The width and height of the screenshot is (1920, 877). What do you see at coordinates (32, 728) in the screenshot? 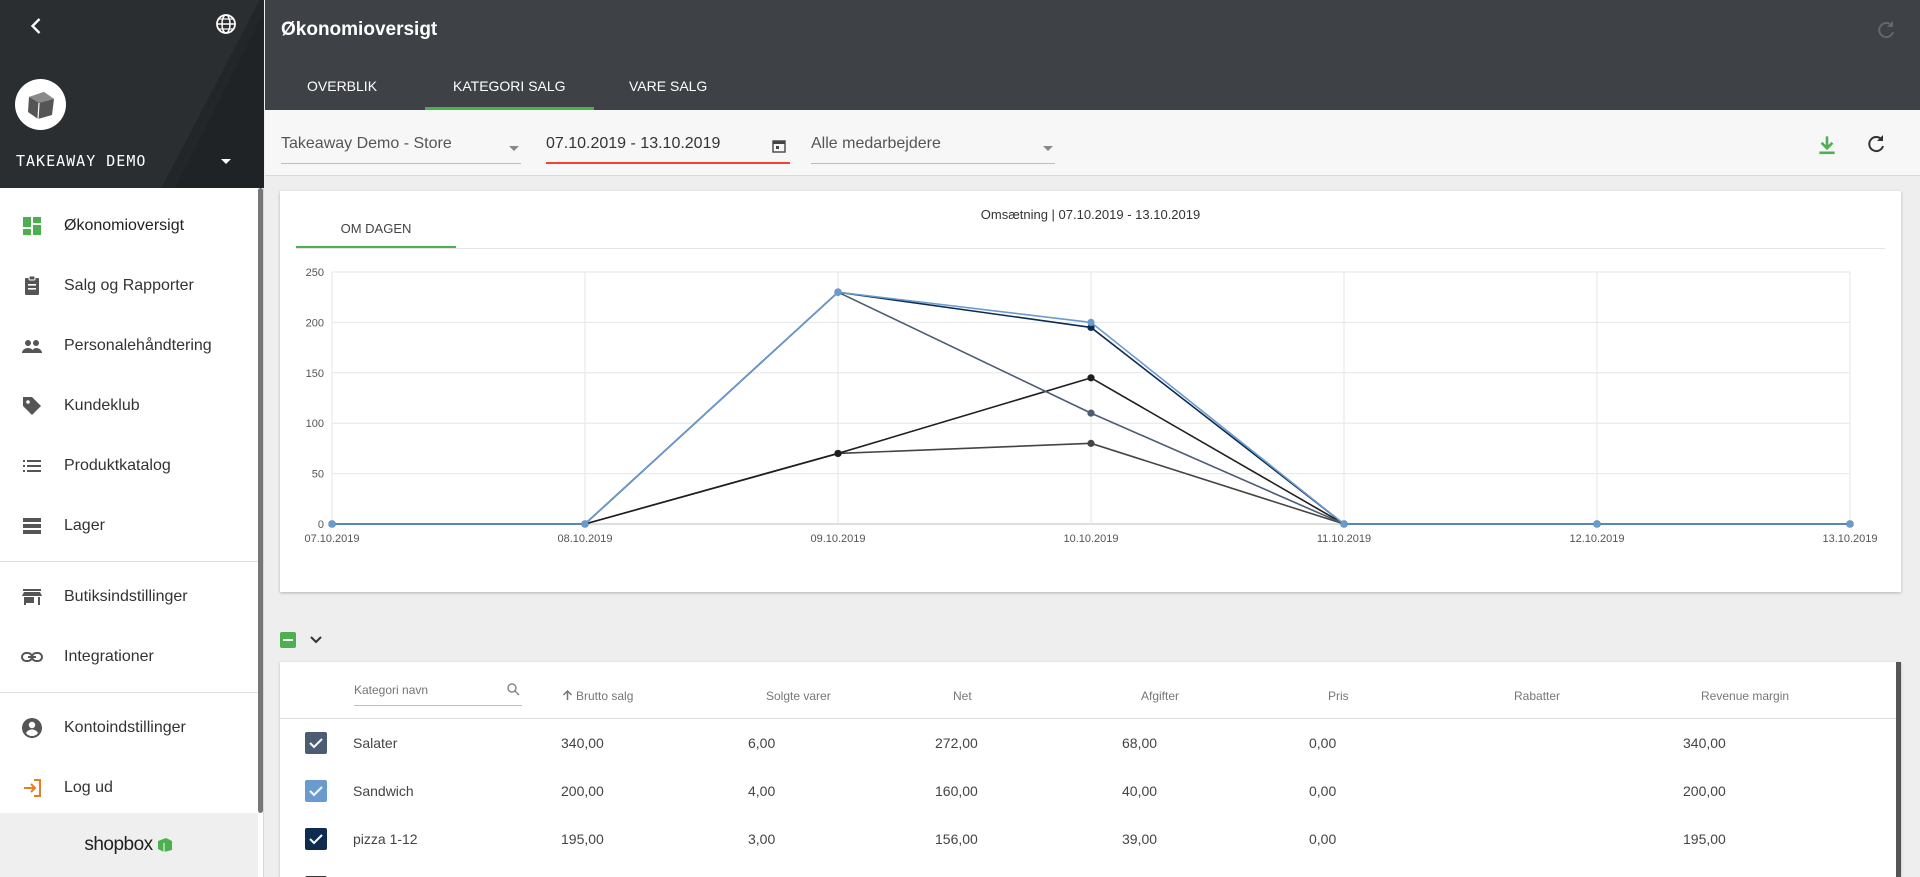
I see `account-icon` at bounding box center [32, 728].